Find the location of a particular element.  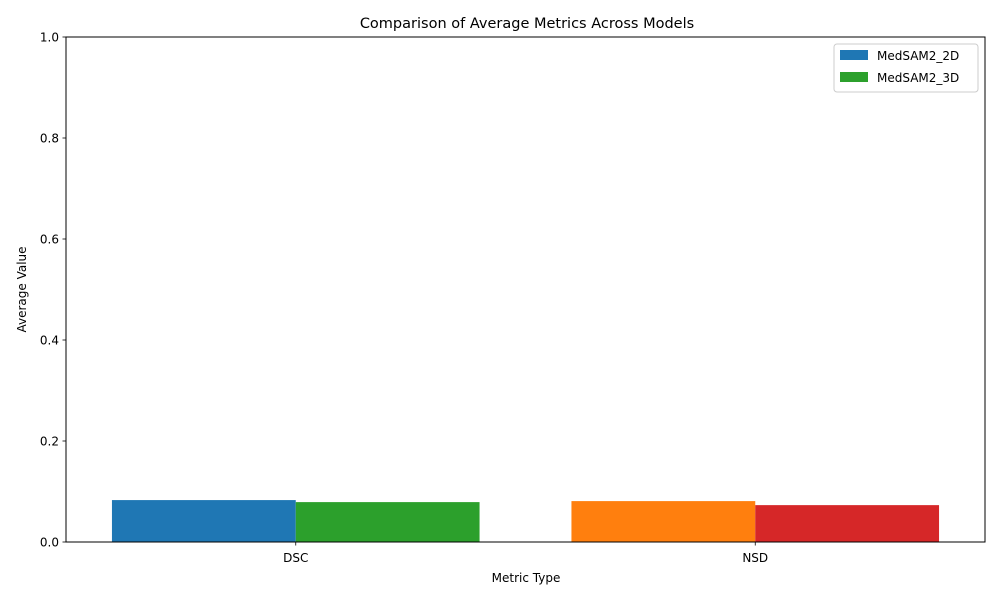

y-tick-label: 1.0 is located at coordinates (49, 38).